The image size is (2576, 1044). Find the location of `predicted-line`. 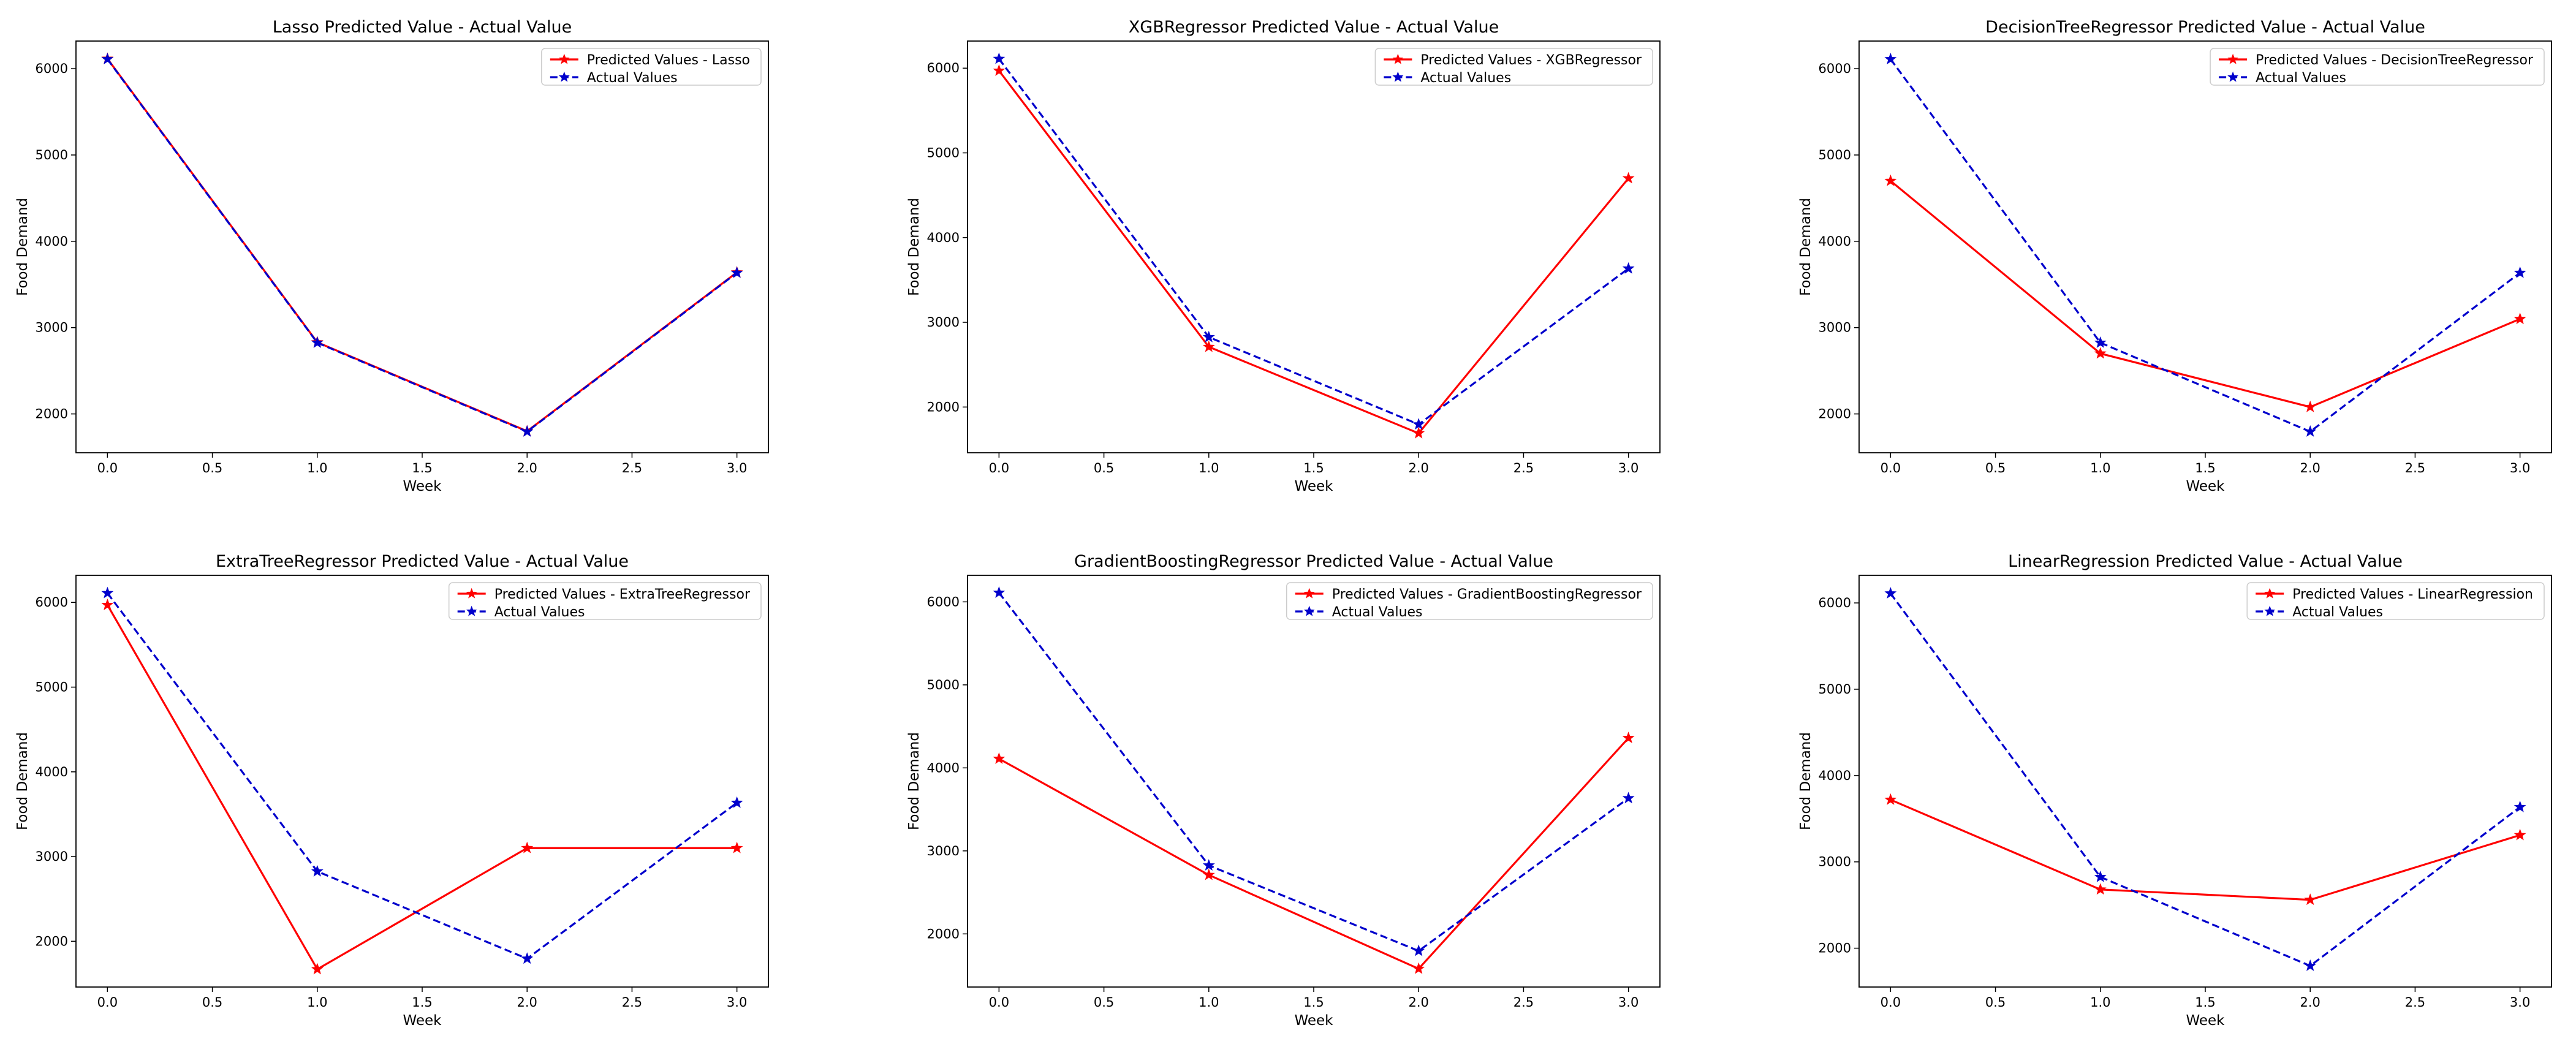

predicted-line is located at coordinates (421, 787).